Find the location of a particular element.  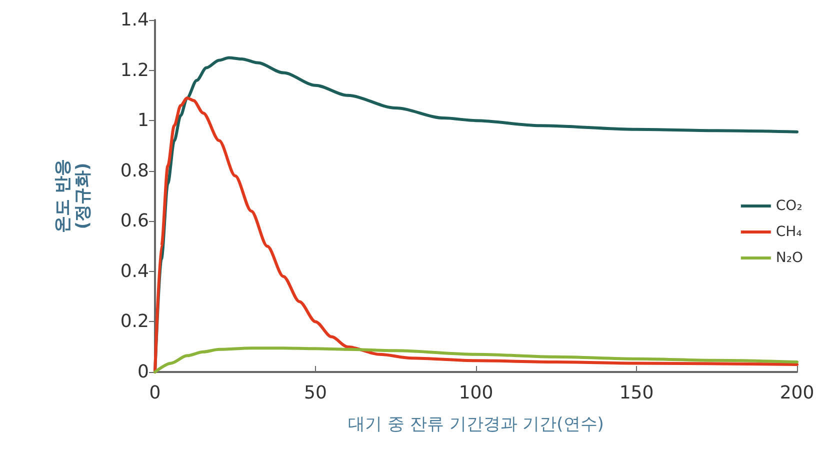

legend-label: N₂O is located at coordinates (790, 258).